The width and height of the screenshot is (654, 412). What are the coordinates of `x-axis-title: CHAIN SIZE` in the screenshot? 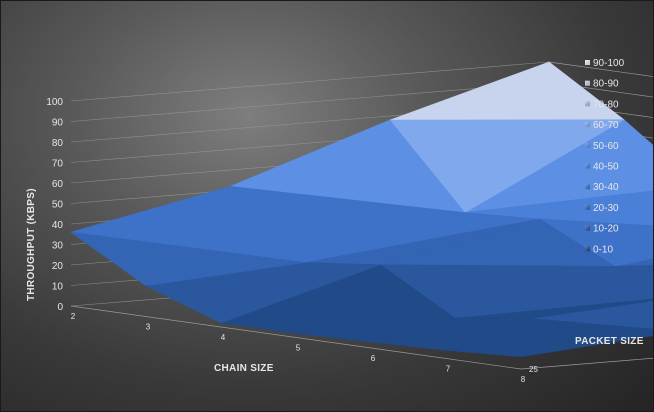 It's located at (244, 368).